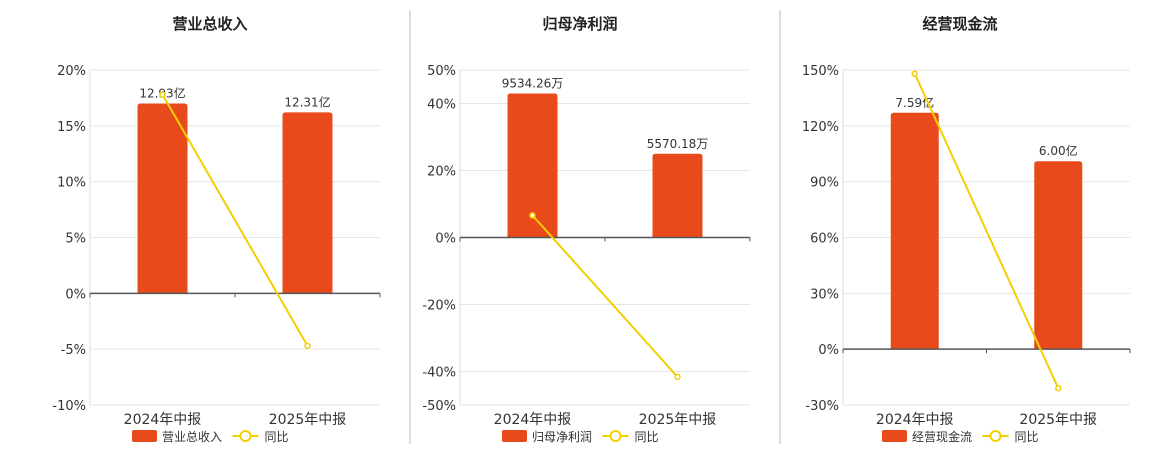  Describe the element at coordinates (69, 406) in the screenshot. I see `y-tick-label: -10%` at that location.